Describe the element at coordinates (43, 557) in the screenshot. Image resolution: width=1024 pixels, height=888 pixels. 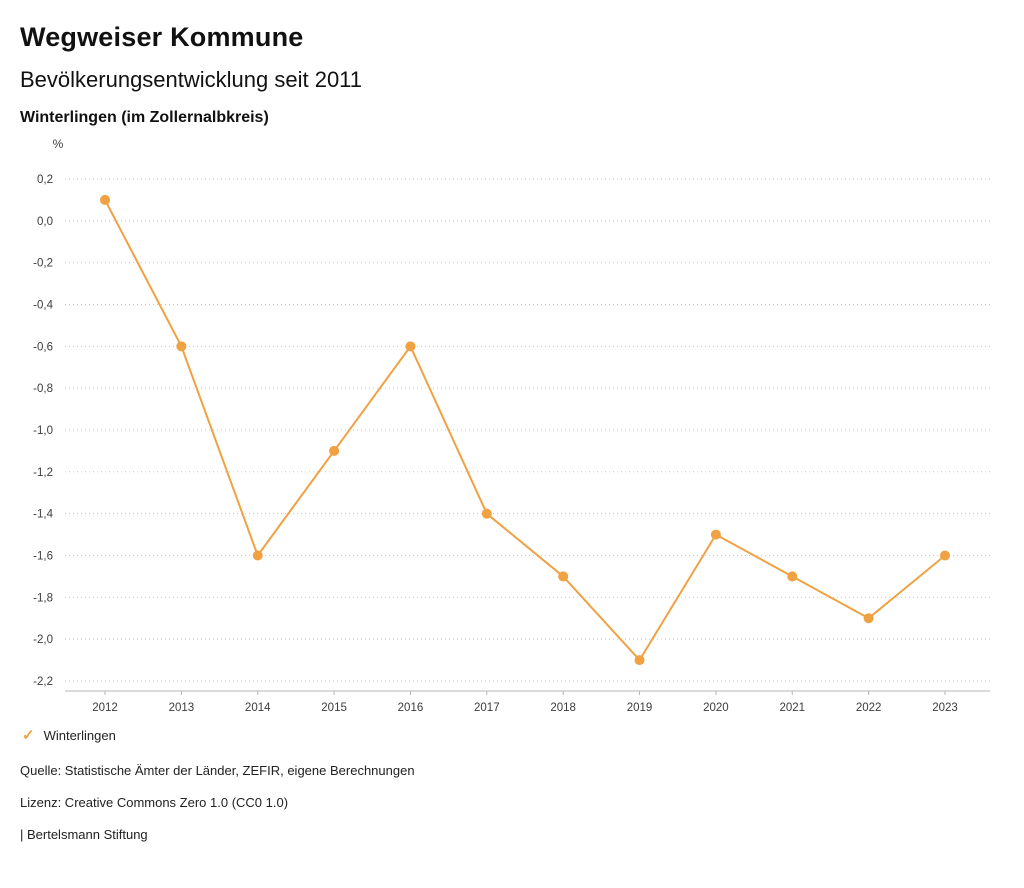
I see `y-tick-label: -1,6` at that location.